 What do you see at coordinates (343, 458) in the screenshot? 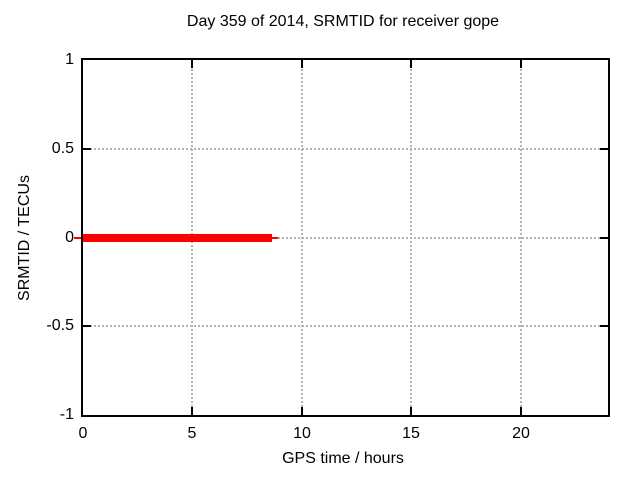
I see `x-axis-label: GPS time / hours` at bounding box center [343, 458].